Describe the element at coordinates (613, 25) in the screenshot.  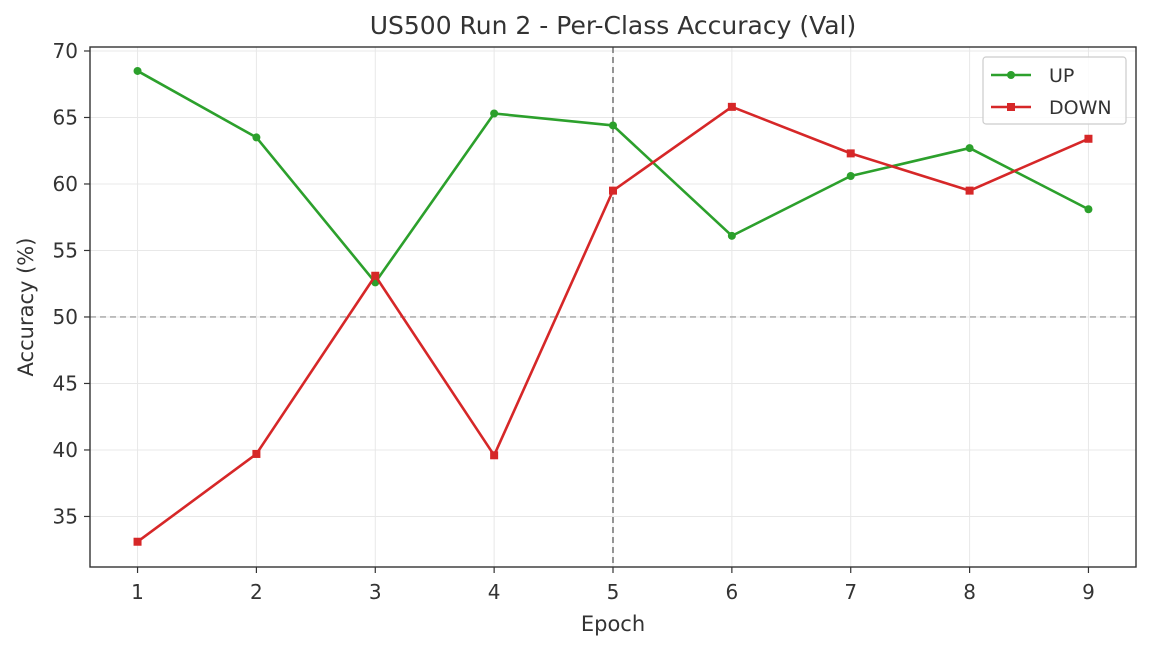
I see `chart-title: US500 Run 2 - Per-Class Accuracy (Val)` at that location.